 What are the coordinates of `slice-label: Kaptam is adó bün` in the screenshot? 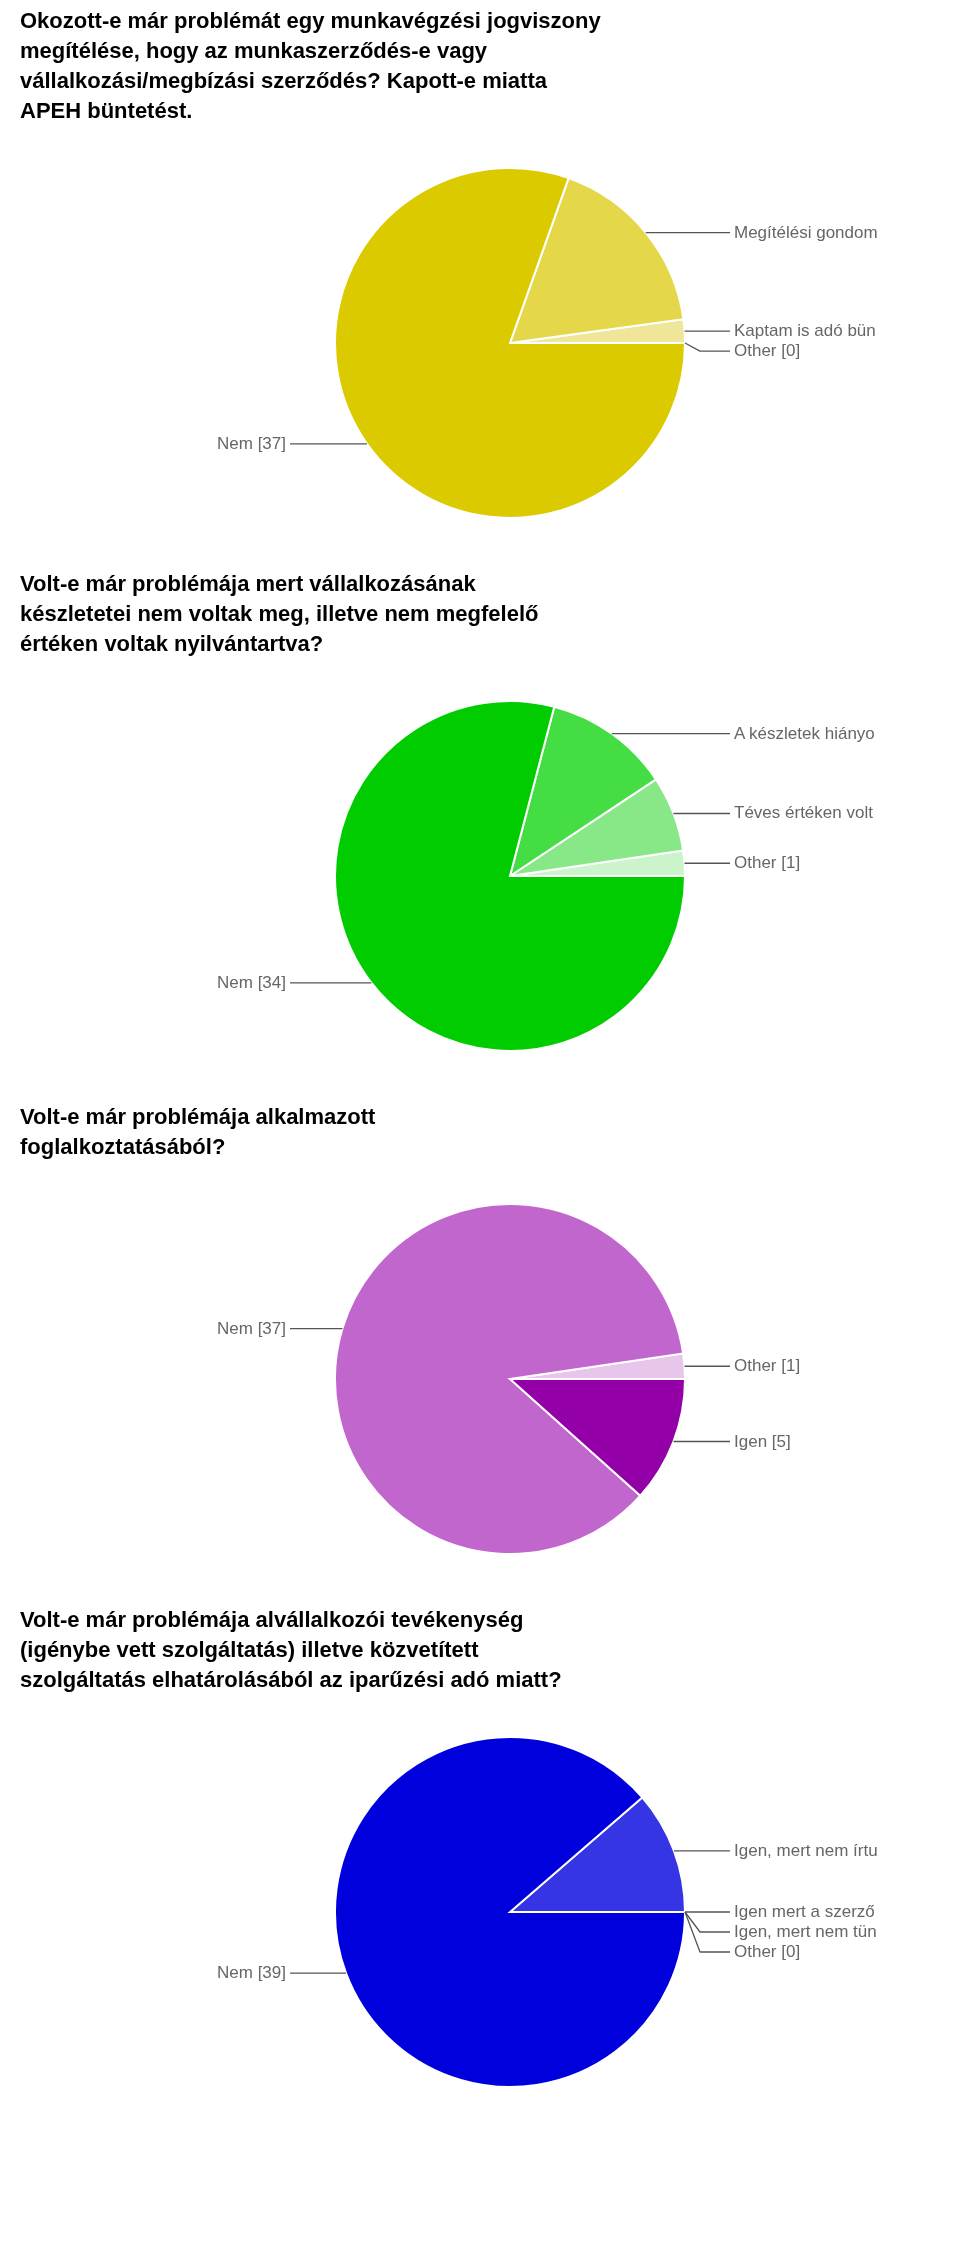 It's located at (805, 331).